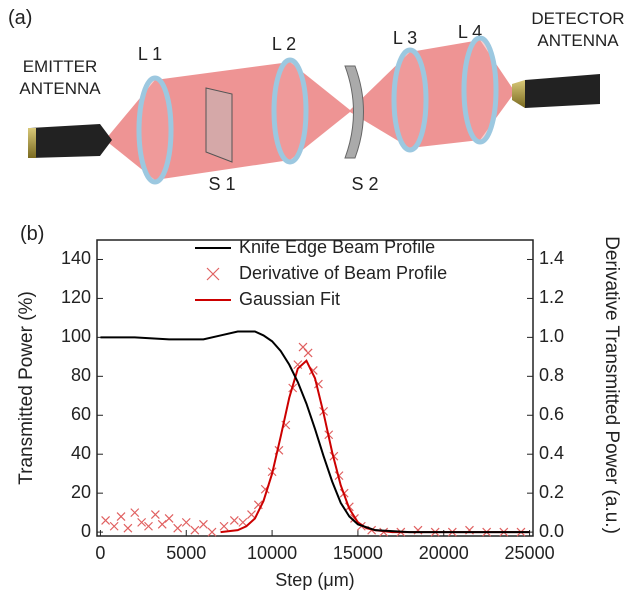 The image size is (641, 607). Describe the element at coordinates (272, 553) in the screenshot. I see `x-tick-label: 10000` at that location.